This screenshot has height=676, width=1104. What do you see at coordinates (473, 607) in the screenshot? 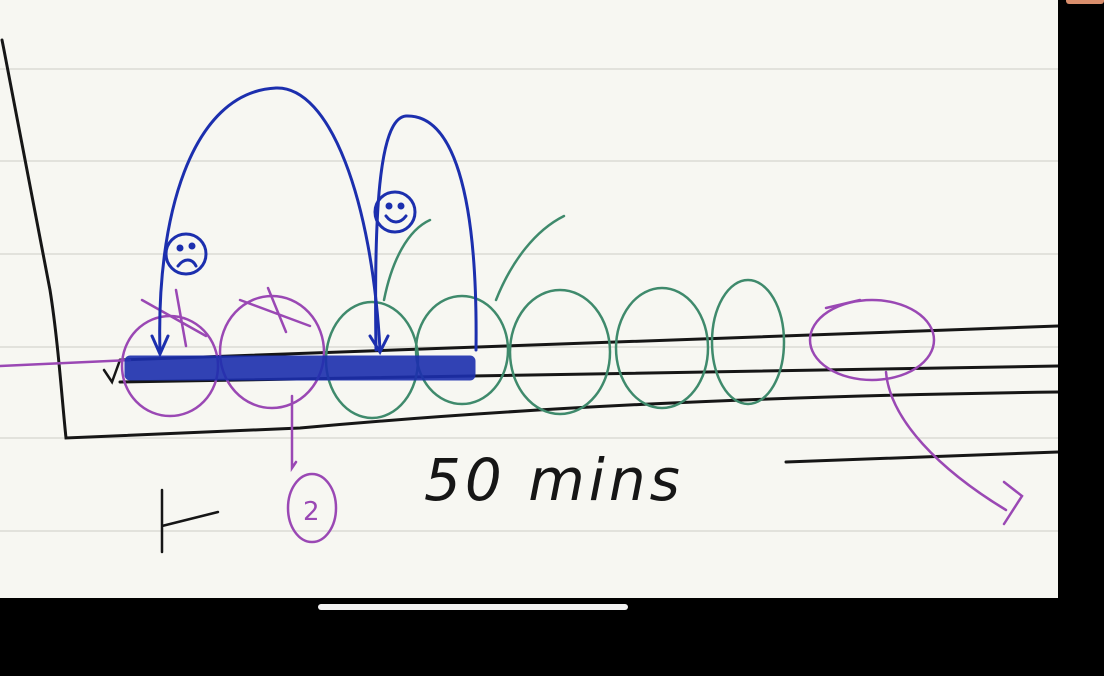
I see `home-indicator` at bounding box center [473, 607].